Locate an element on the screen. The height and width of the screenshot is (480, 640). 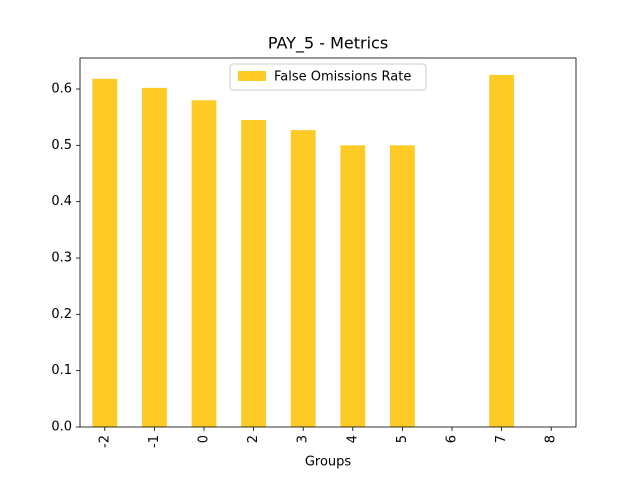
x-tick-label: 7 is located at coordinates (501, 439).